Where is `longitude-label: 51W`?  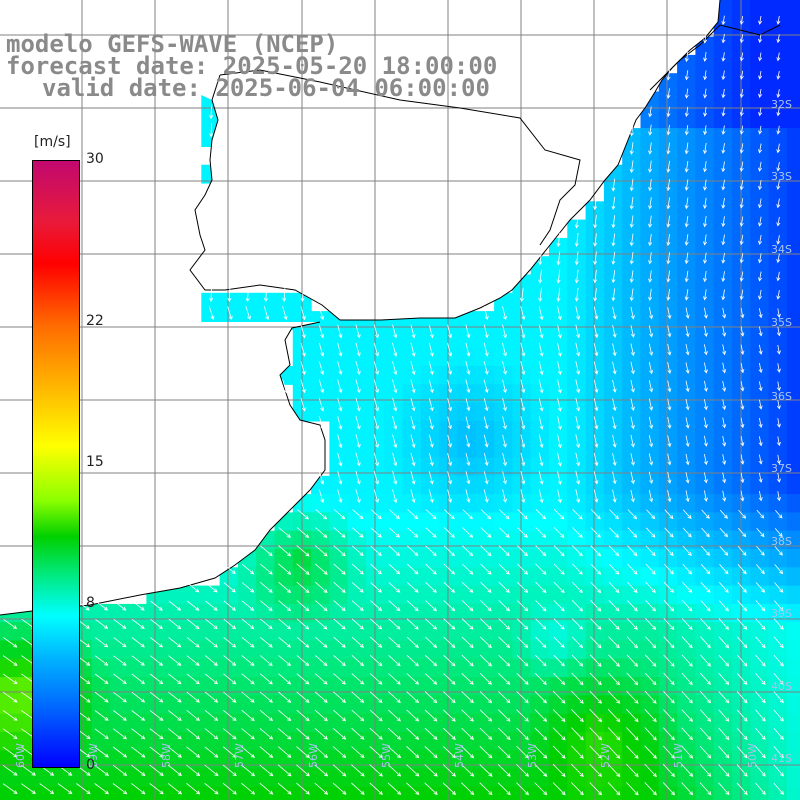 longitude-label: 51W is located at coordinates (678, 755).